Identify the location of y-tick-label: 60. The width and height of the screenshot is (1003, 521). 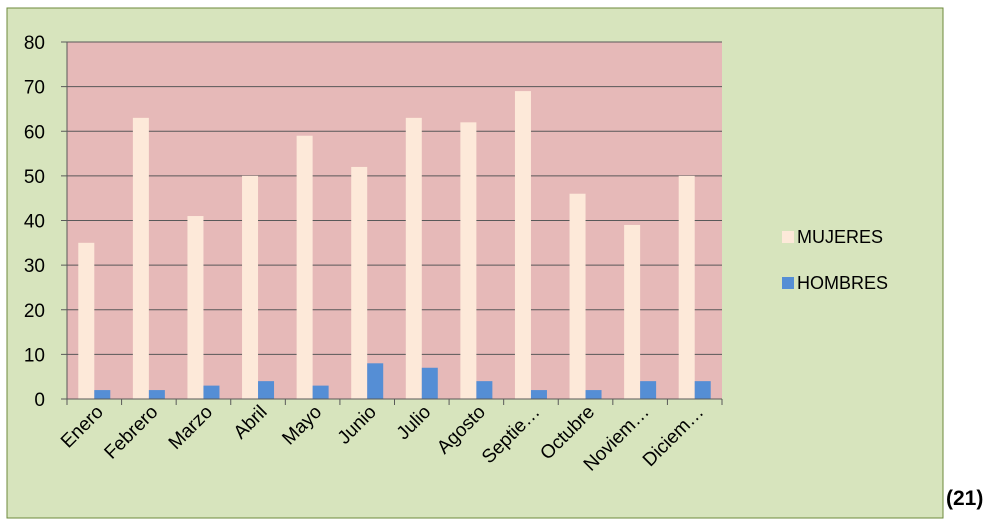
(34, 132).